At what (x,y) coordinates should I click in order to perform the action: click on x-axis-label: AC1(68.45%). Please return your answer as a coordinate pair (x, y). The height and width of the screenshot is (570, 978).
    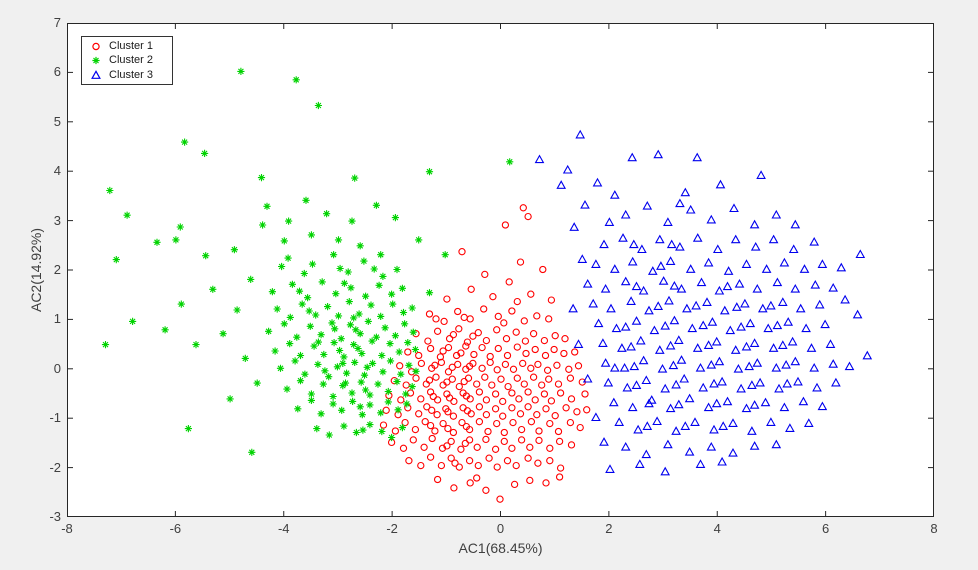
    Looking at the image, I should click on (500, 548).